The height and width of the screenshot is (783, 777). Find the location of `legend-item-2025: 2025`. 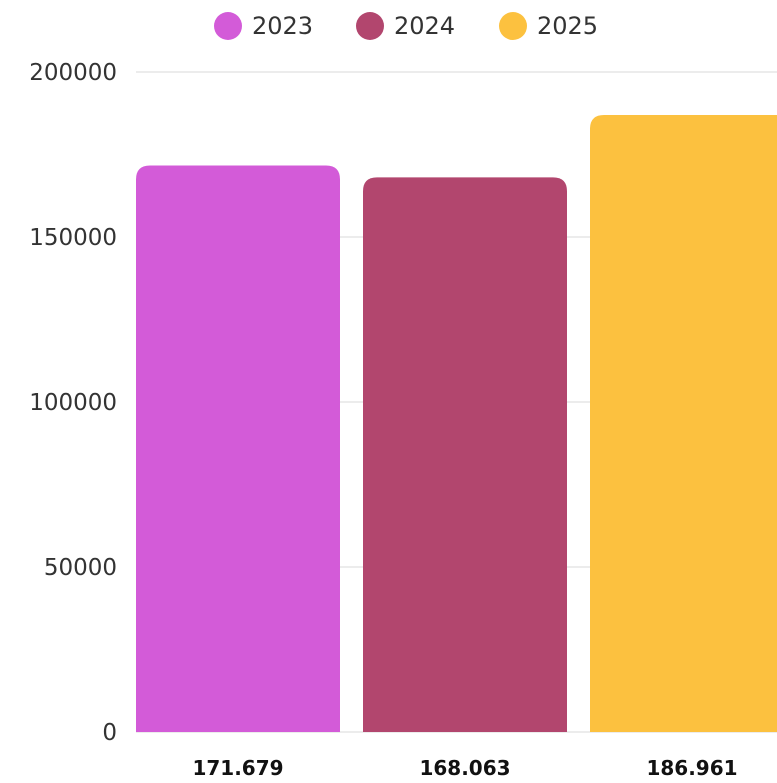

legend-item-2025: 2025 is located at coordinates (548, 26).